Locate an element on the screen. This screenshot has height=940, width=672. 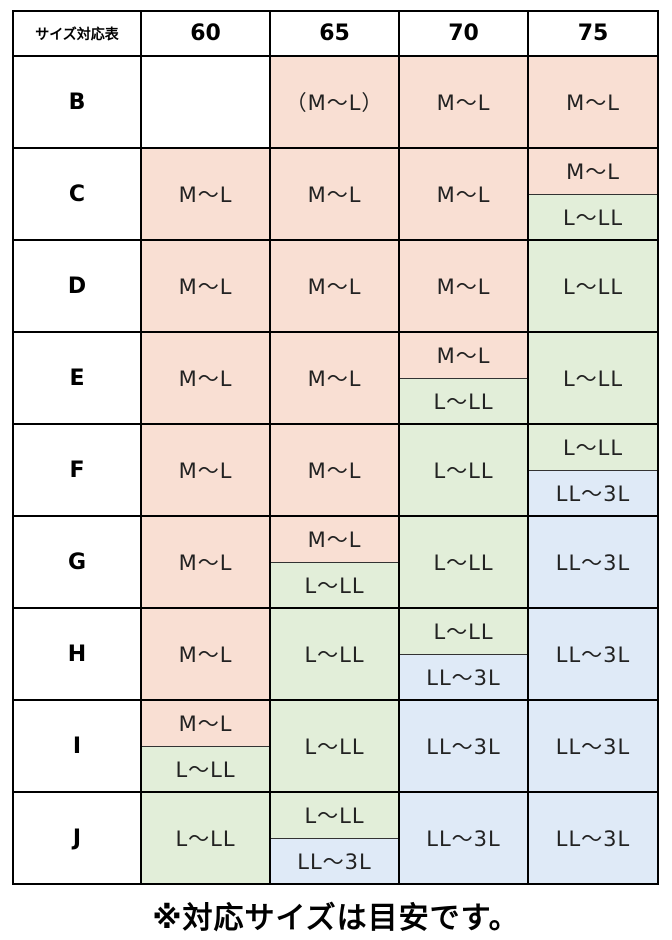
row-header-b: B is located at coordinates (77, 102).